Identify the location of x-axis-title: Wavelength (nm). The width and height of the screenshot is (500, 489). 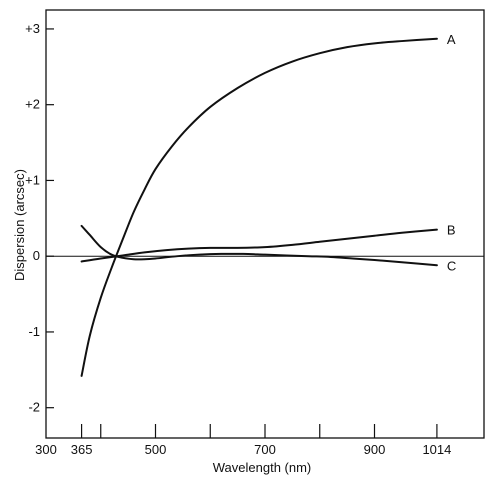
(262, 467).